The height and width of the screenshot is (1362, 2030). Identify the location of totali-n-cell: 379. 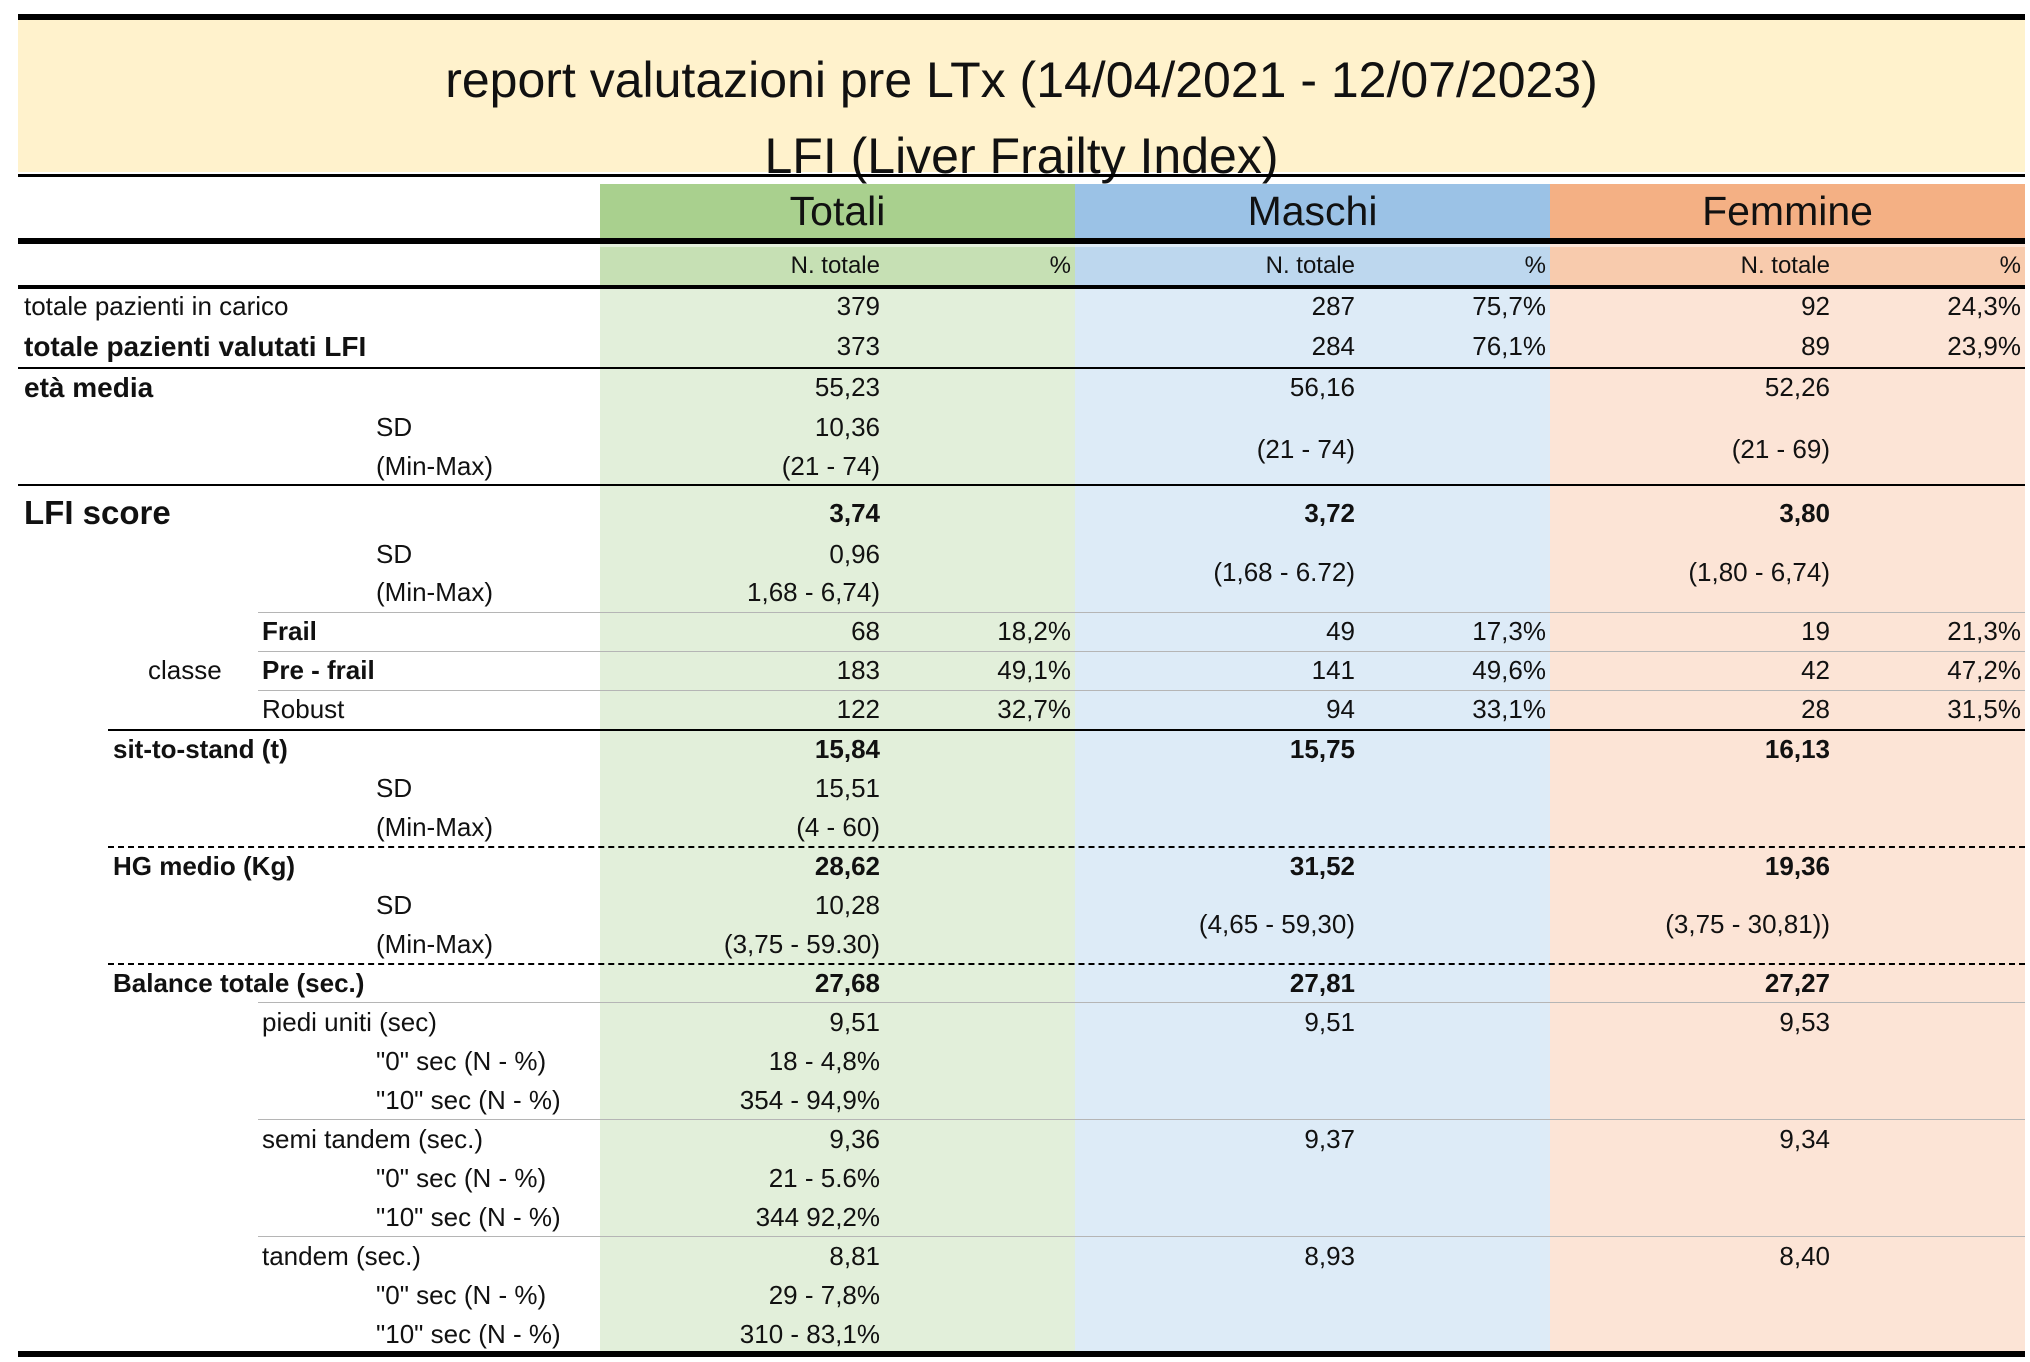
(858, 306).